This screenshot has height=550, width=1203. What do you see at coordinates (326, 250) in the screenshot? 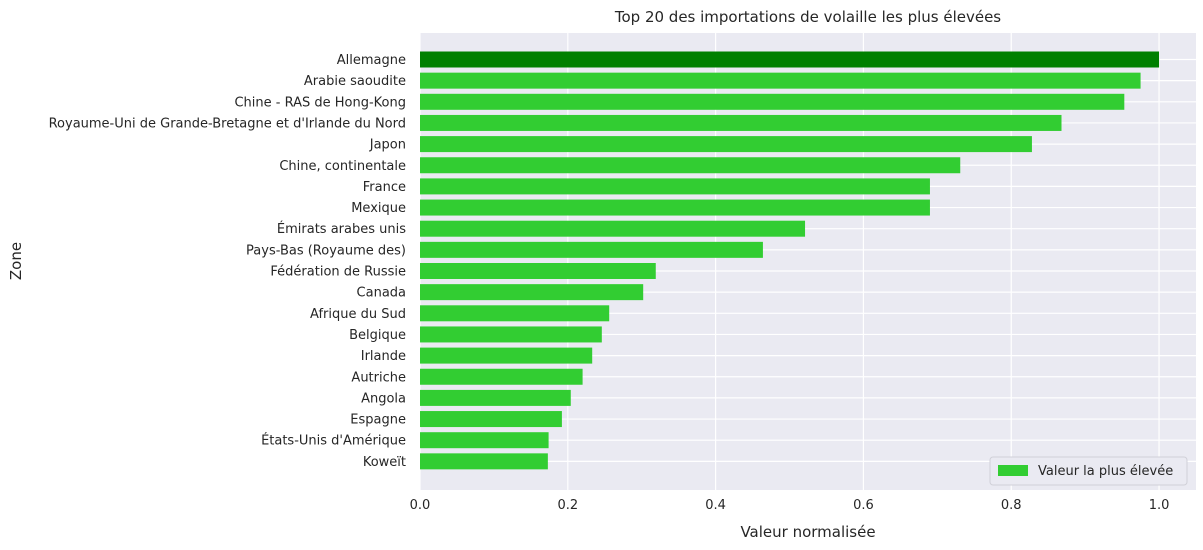
I see `y-tick-label: Pays-Bas (Royaume des)` at bounding box center [326, 250].